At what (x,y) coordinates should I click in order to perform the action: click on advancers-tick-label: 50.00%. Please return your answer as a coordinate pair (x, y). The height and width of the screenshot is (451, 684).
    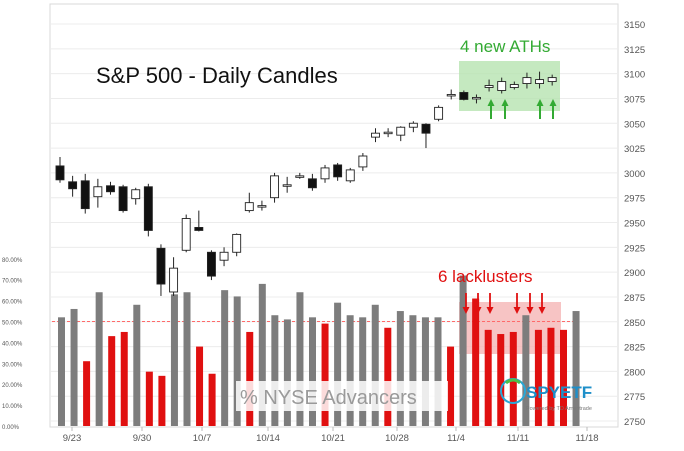
    Looking at the image, I should click on (12, 324).